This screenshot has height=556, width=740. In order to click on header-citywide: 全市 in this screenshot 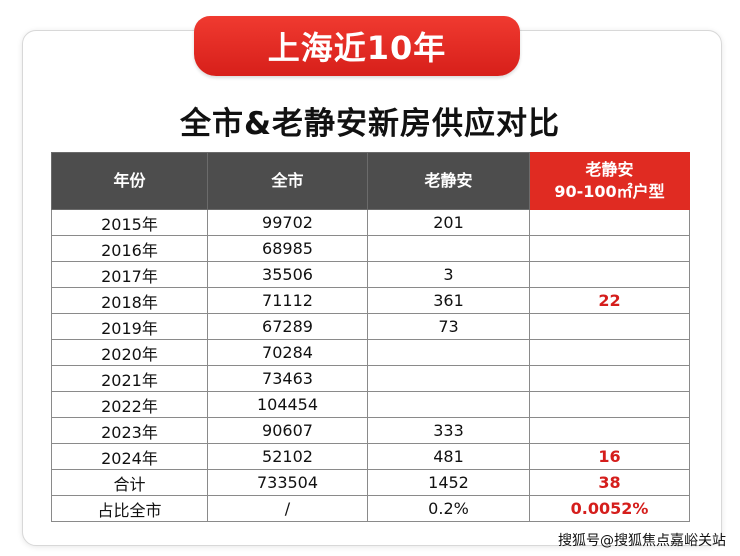, I will do `click(287, 181)`.